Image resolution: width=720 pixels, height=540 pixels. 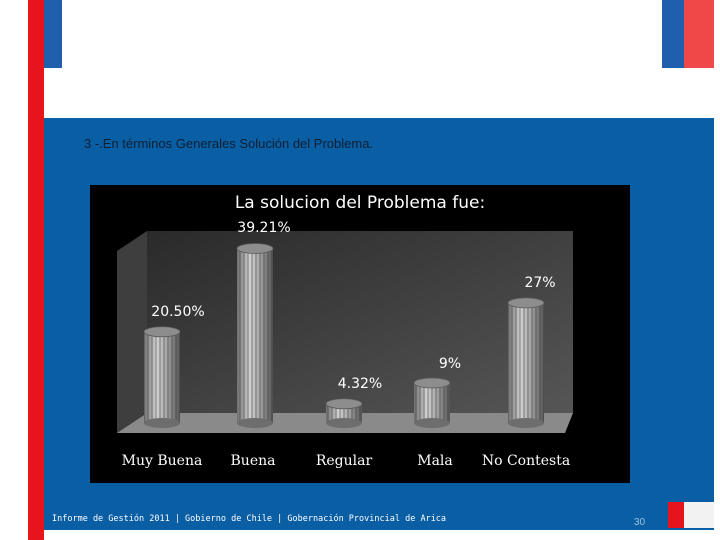 What do you see at coordinates (526, 461) in the screenshot?
I see `category-label: No Contesta` at bounding box center [526, 461].